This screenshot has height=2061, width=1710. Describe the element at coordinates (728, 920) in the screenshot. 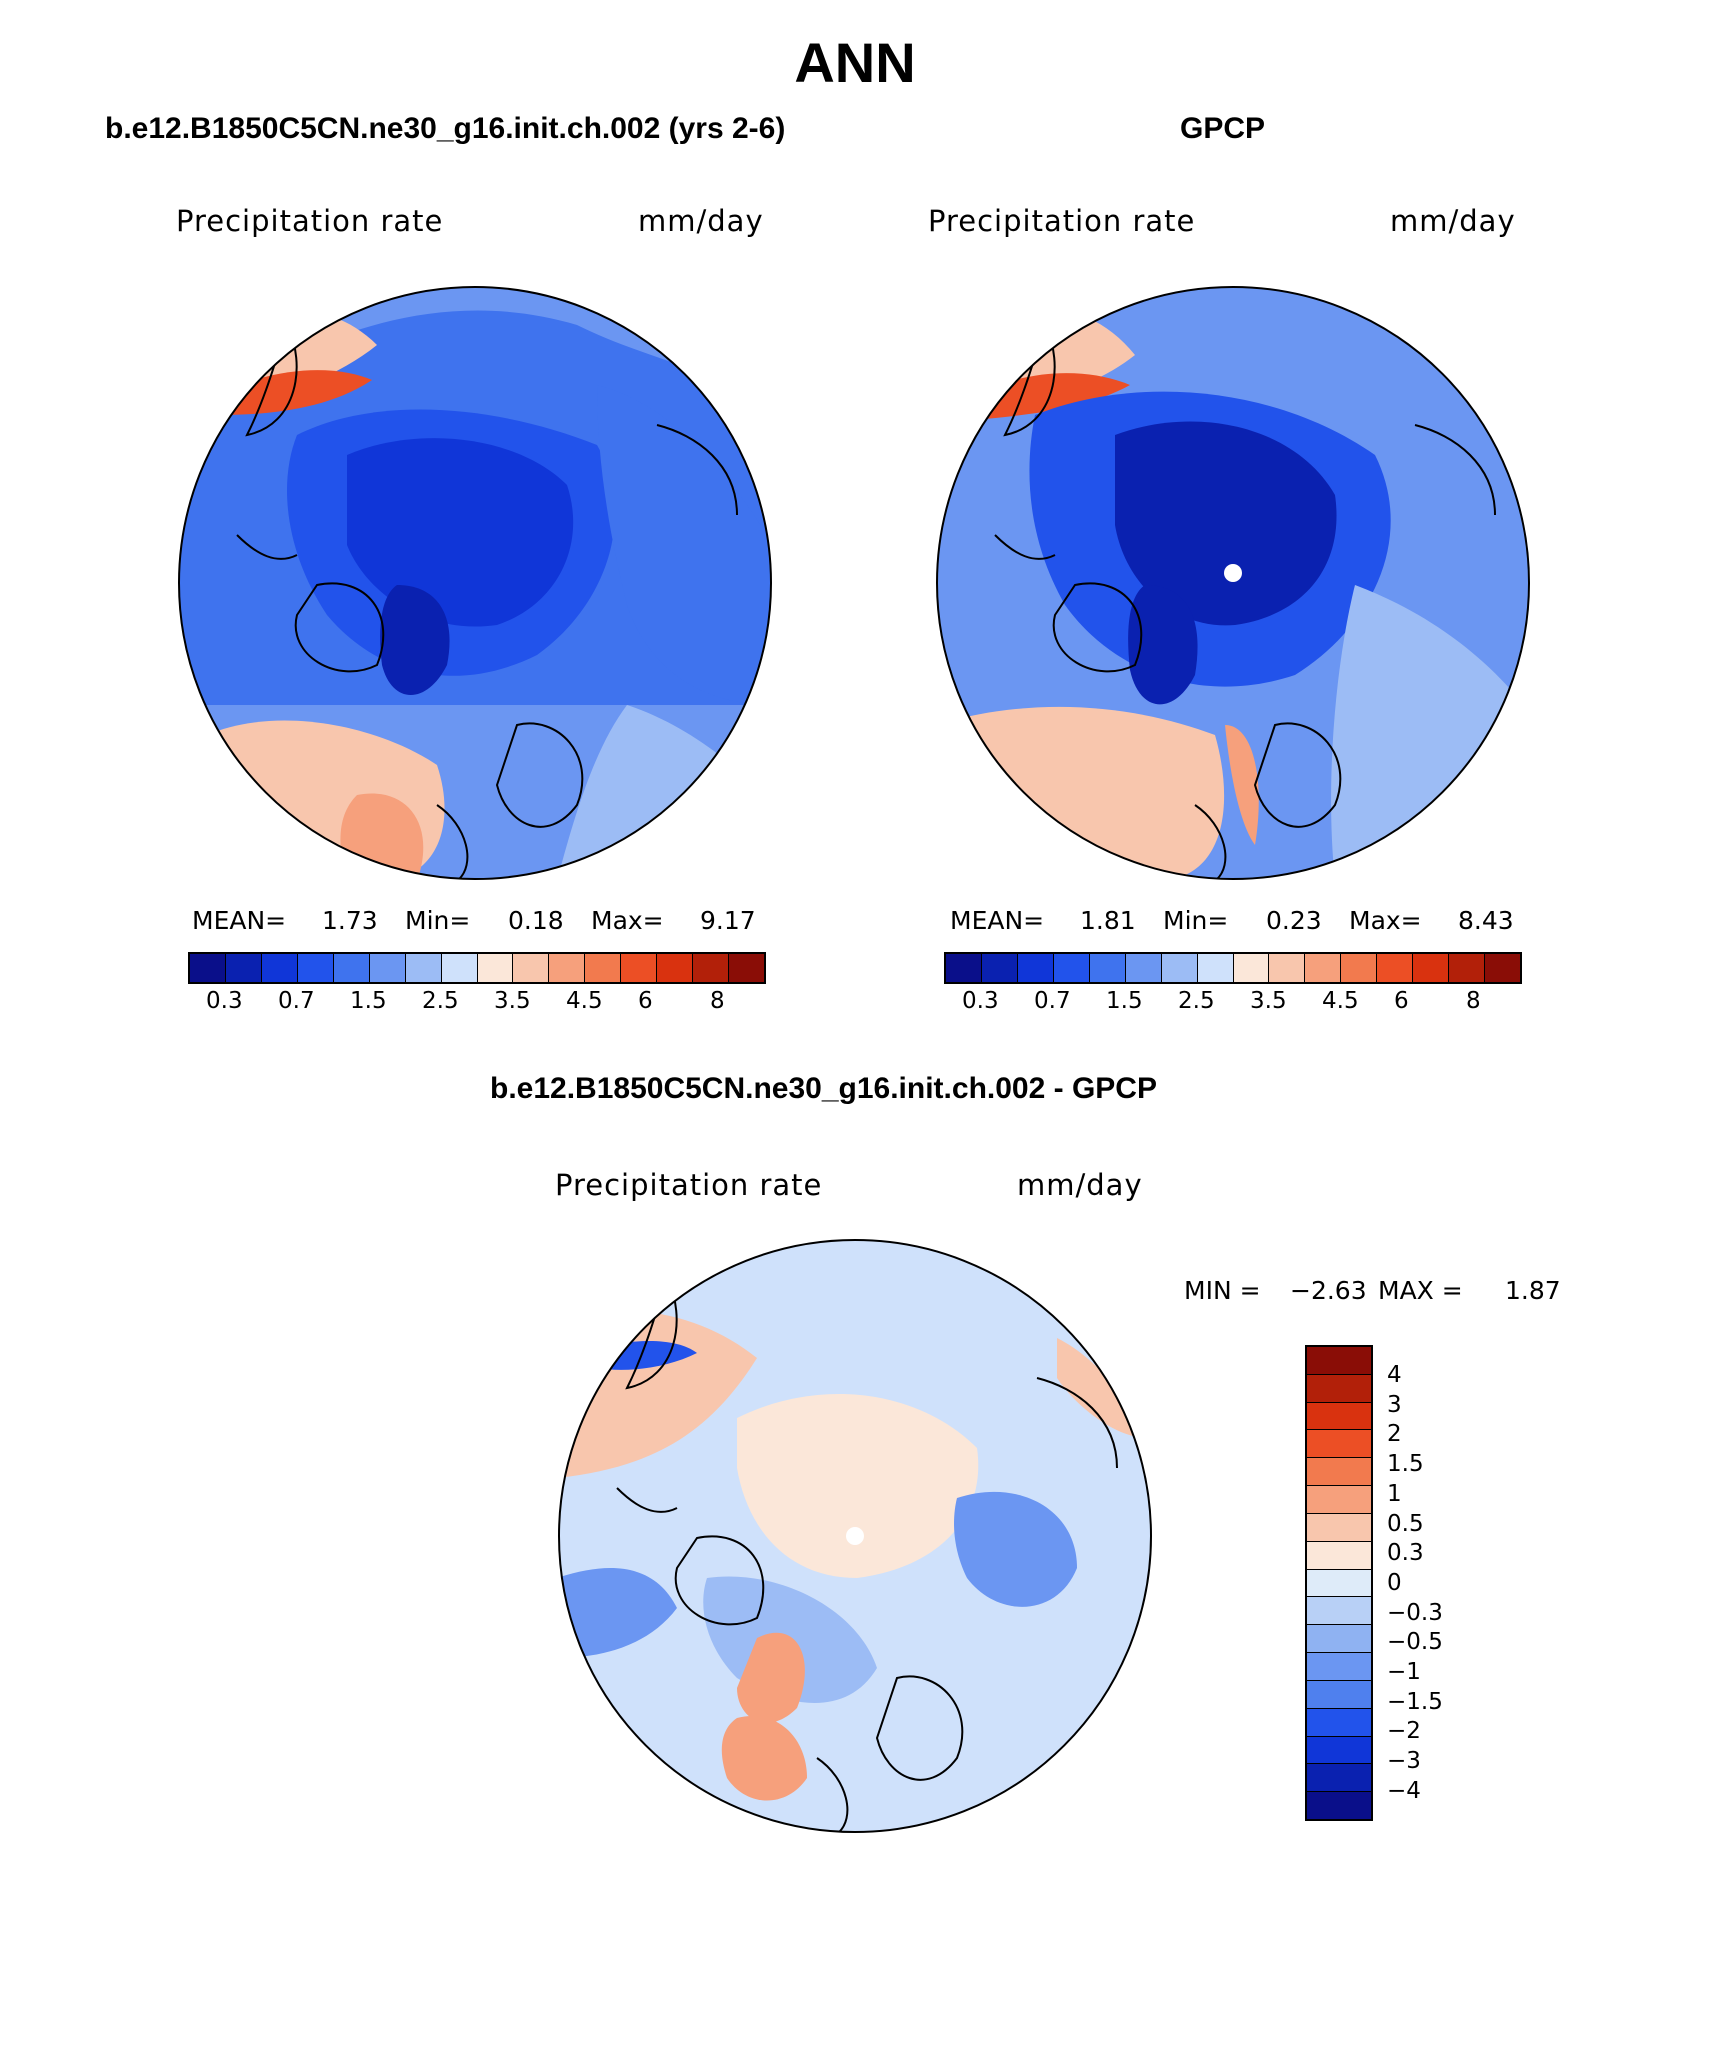

I see `model-max-value: 9.17` at that location.